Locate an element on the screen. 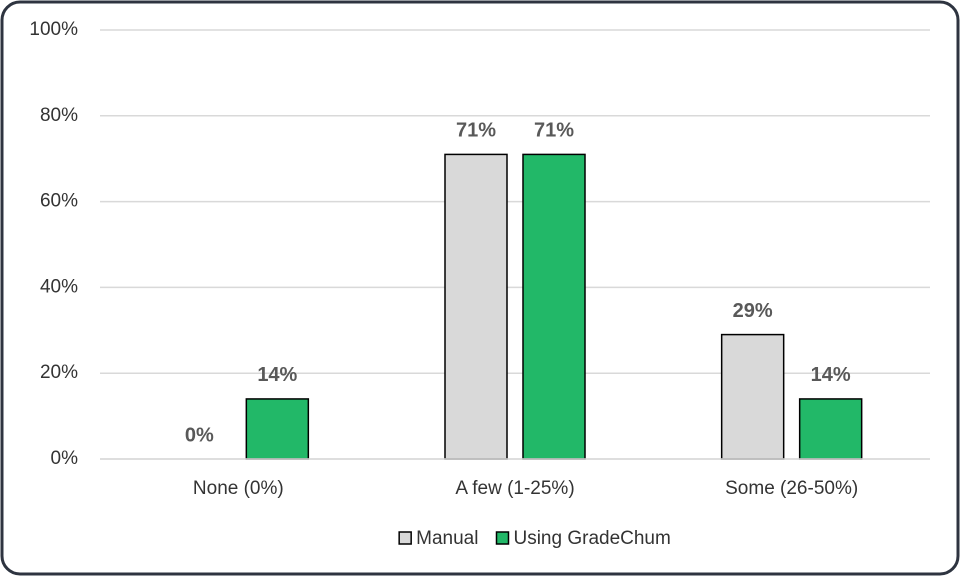 This screenshot has height=578, width=962. y-tick-label: 80% is located at coordinates (59, 115).